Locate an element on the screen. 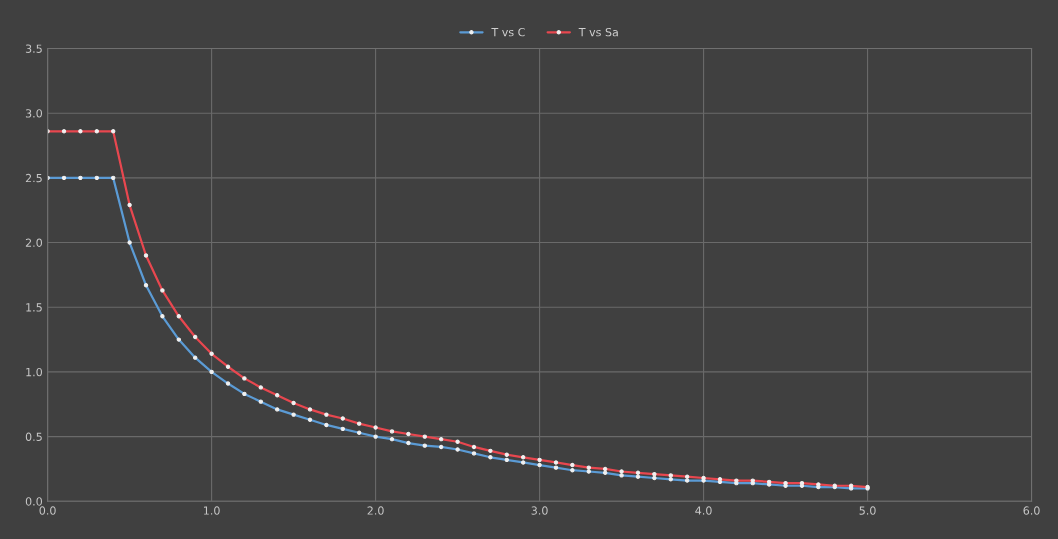 Image resolution: width=1058 pixels, height=539 pixels. y-tick-label: 2.5 is located at coordinates (33, 178).